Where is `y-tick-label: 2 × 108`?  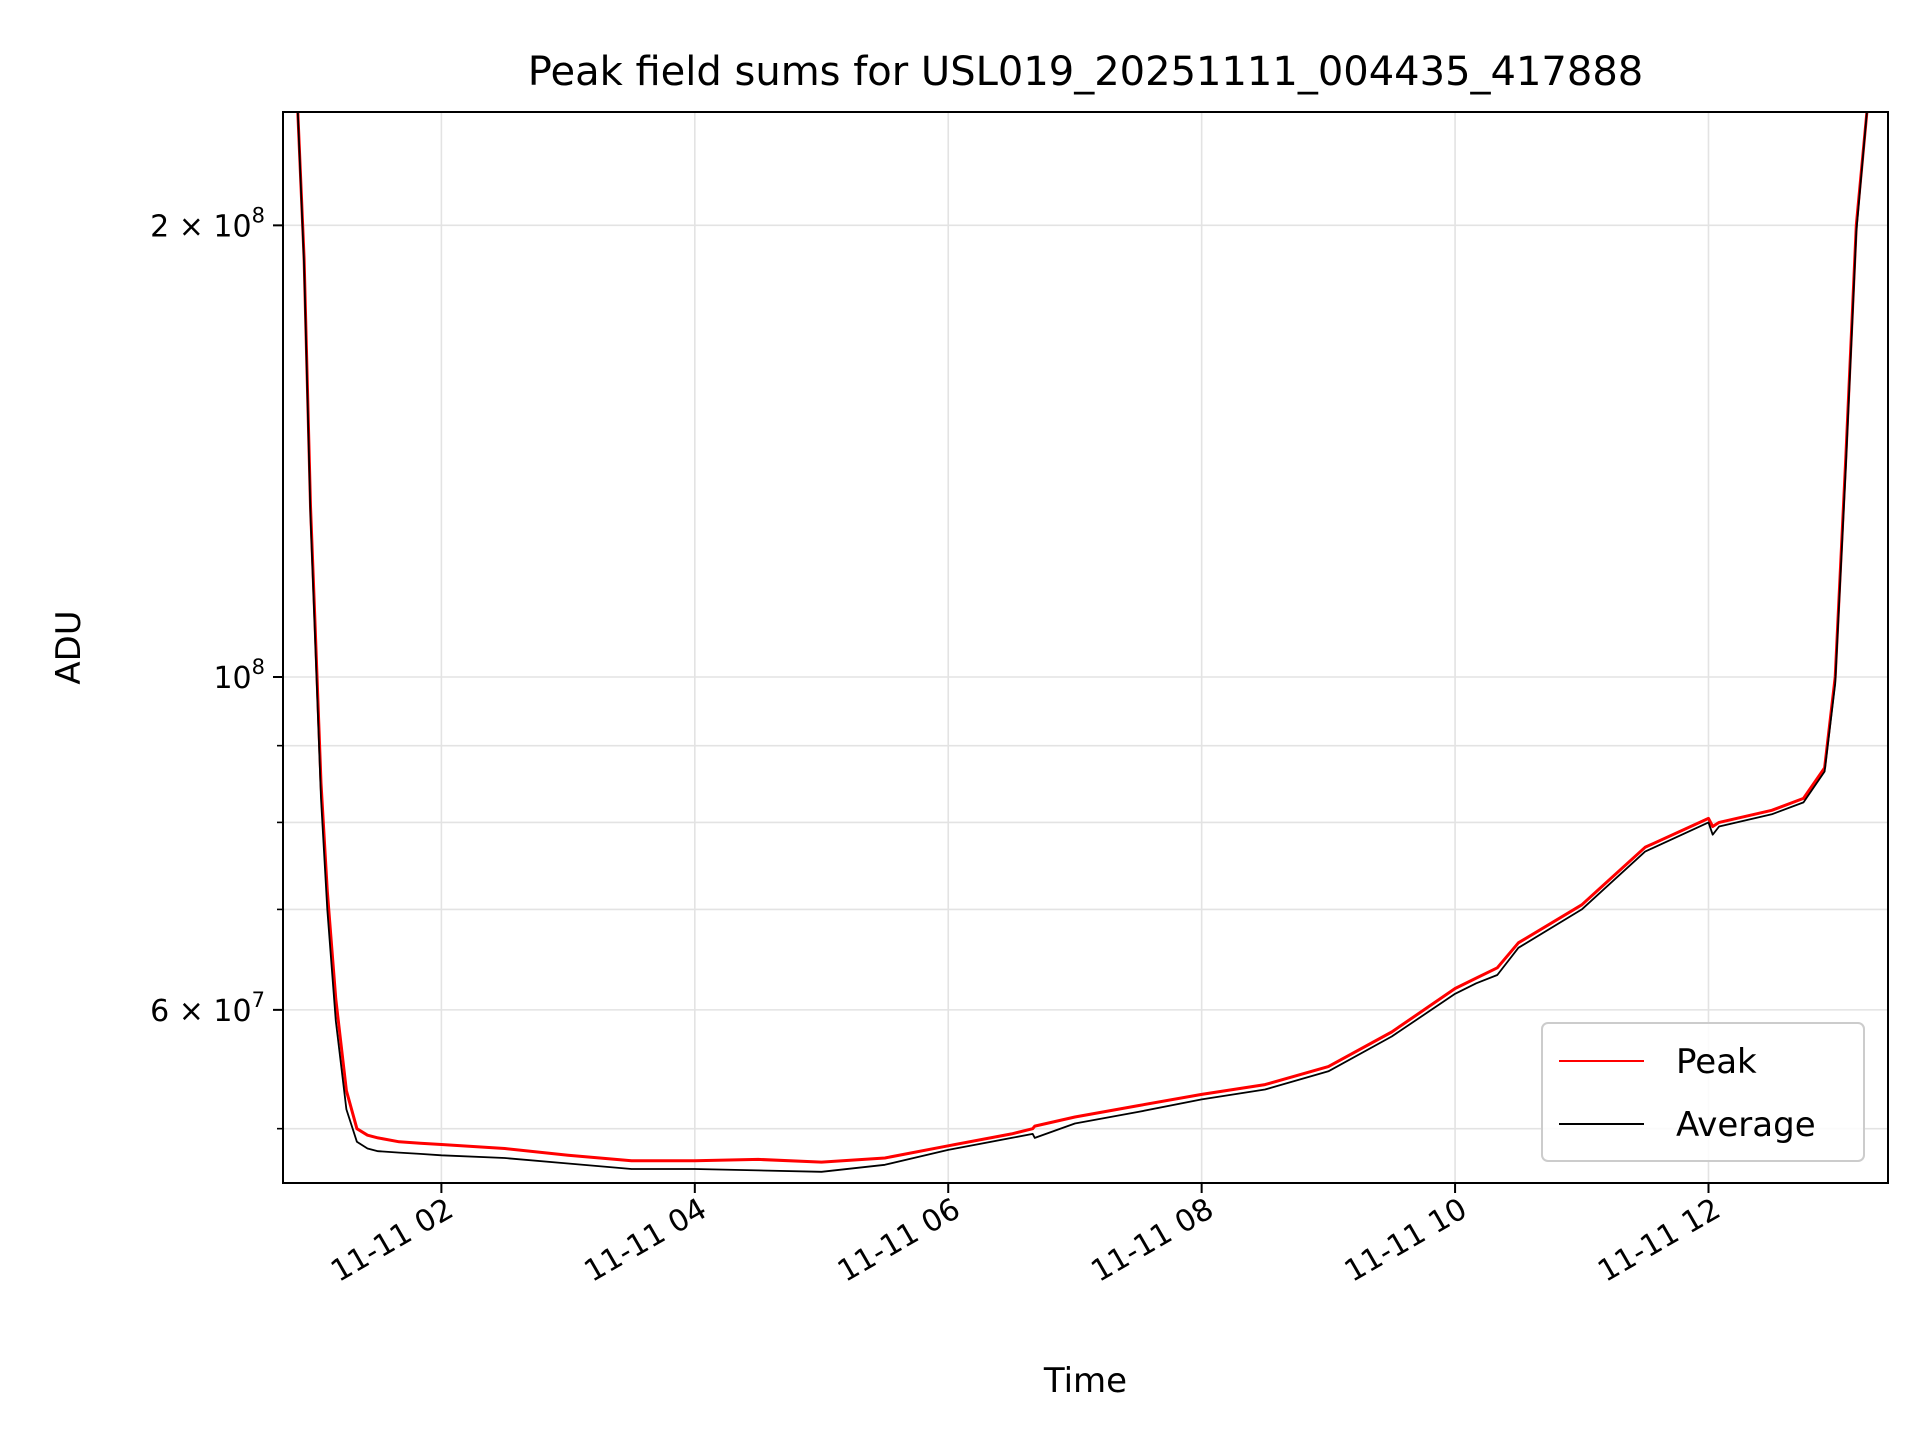
y-tick-label: 2 × 108 is located at coordinates (207, 223).